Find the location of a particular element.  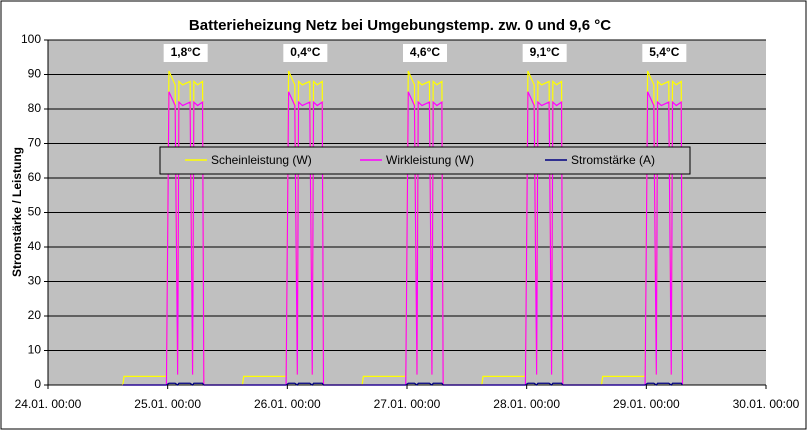

y-tick-label: 50 is located at coordinates (35, 212).